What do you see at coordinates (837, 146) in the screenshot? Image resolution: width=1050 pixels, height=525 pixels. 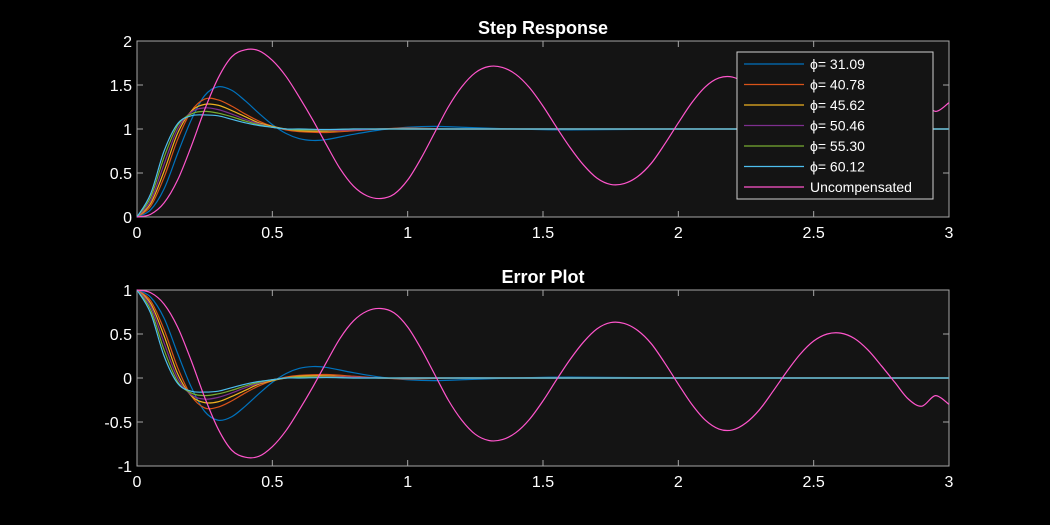 I see `legend-label-4: ϕ= 55.30` at bounding box center [837, 146].